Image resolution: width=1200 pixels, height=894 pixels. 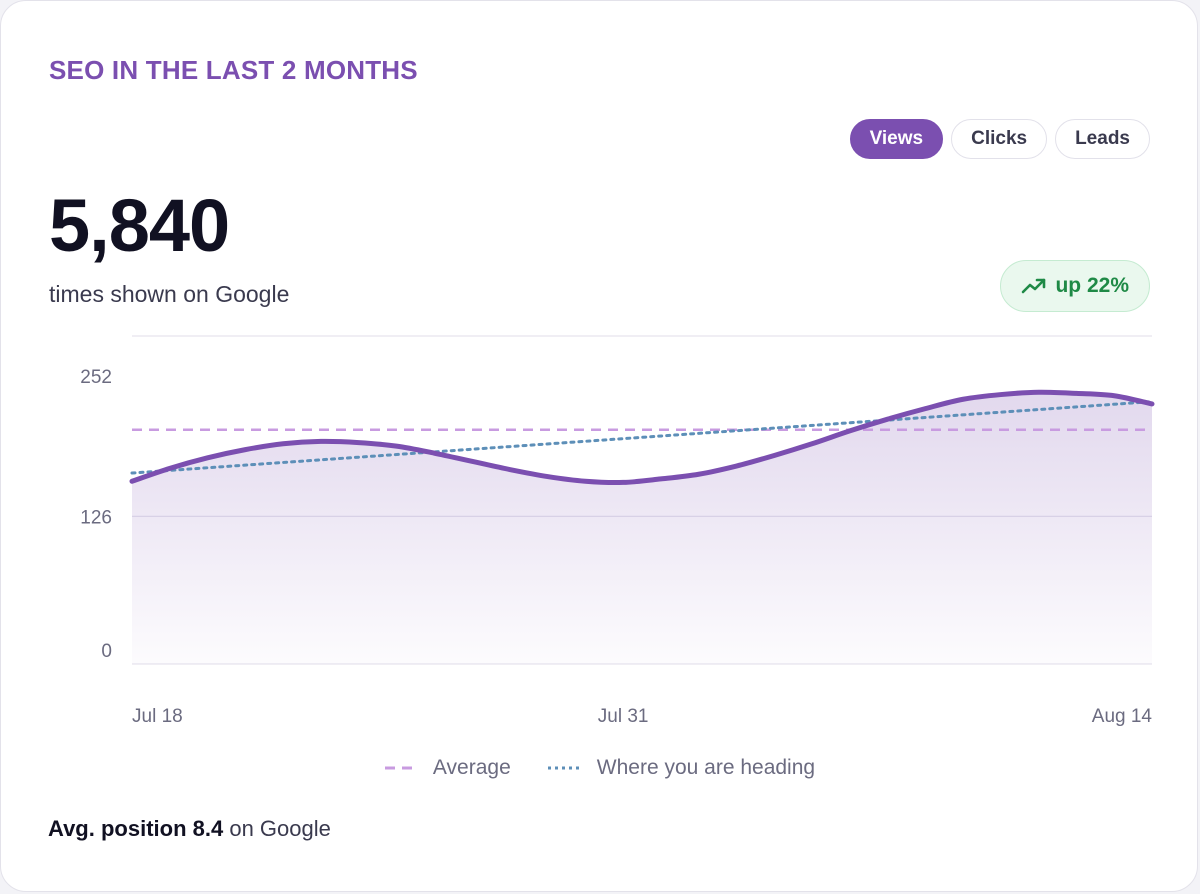 I want to click on legend-average-label: Average, so click(x=471, y=767).